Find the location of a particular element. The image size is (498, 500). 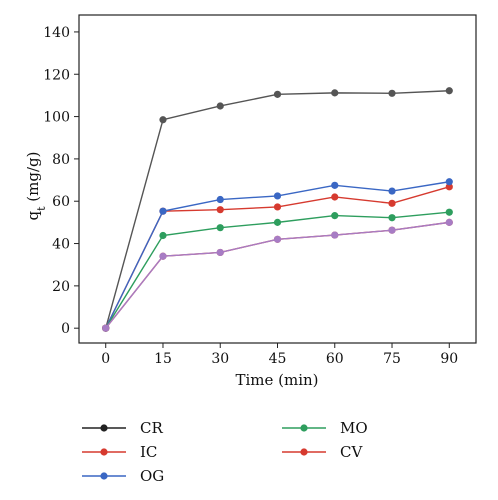

legend-label: MO is located at coordinates (354, 428).